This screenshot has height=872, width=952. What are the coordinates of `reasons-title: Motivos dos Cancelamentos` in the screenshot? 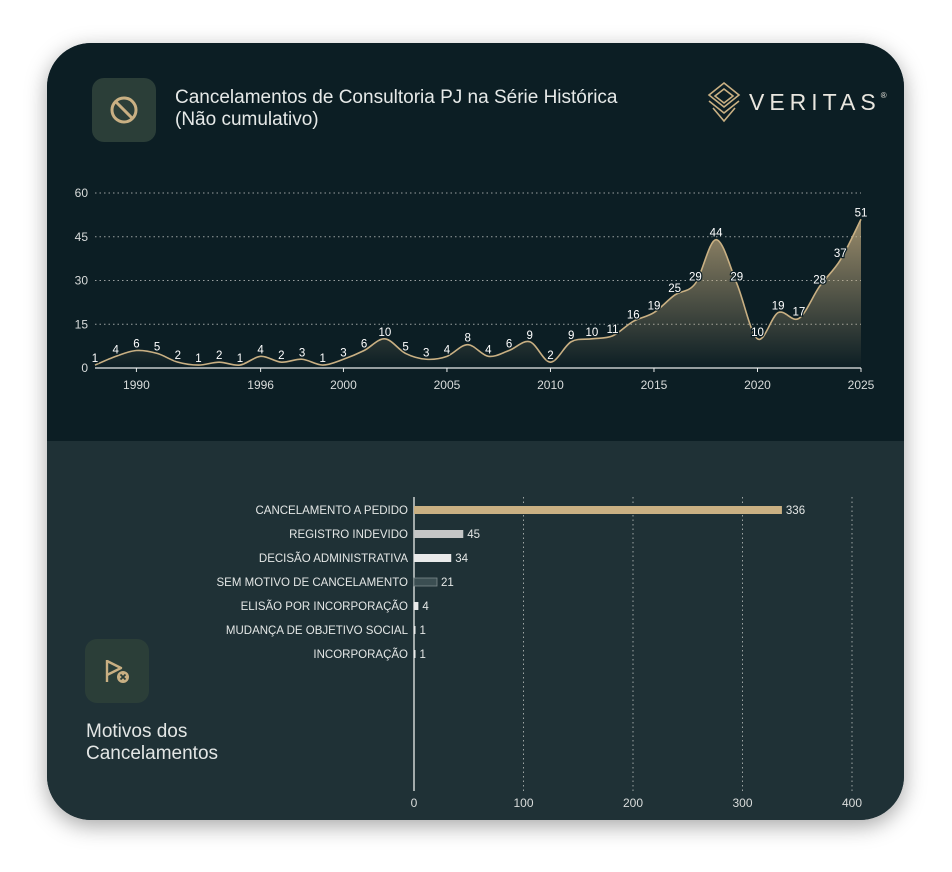 It's located at (152, 743).